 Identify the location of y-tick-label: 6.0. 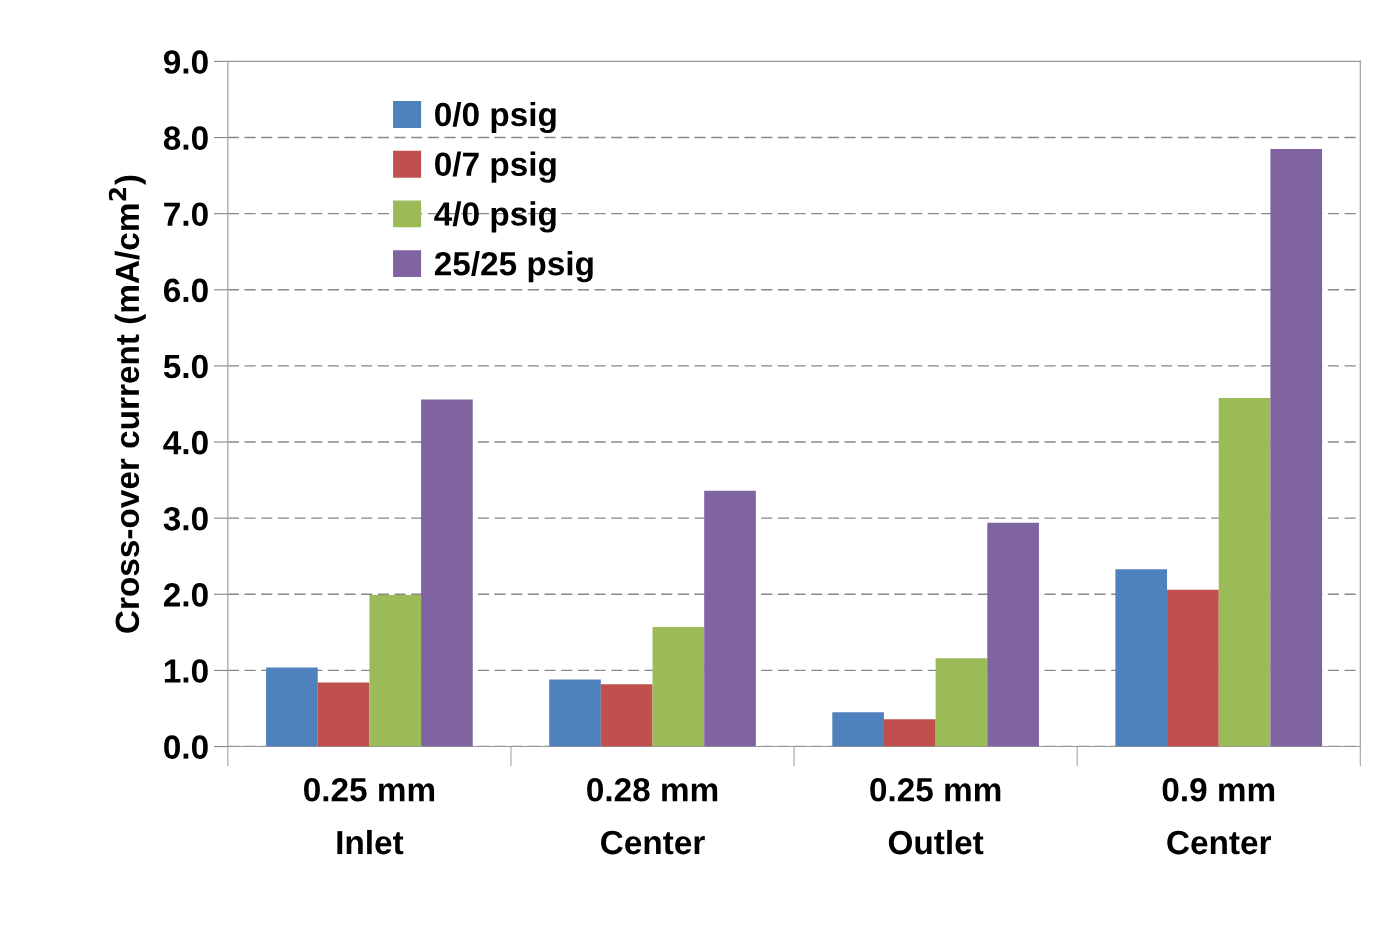
(186, 290).